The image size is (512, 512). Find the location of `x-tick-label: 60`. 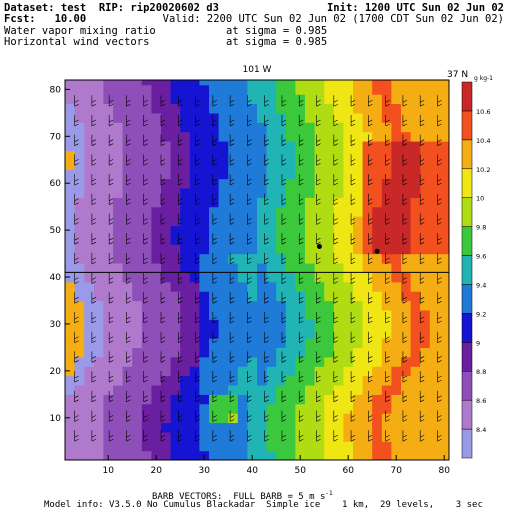

x-tick-label: 60 is located at coordinates (348, 471).